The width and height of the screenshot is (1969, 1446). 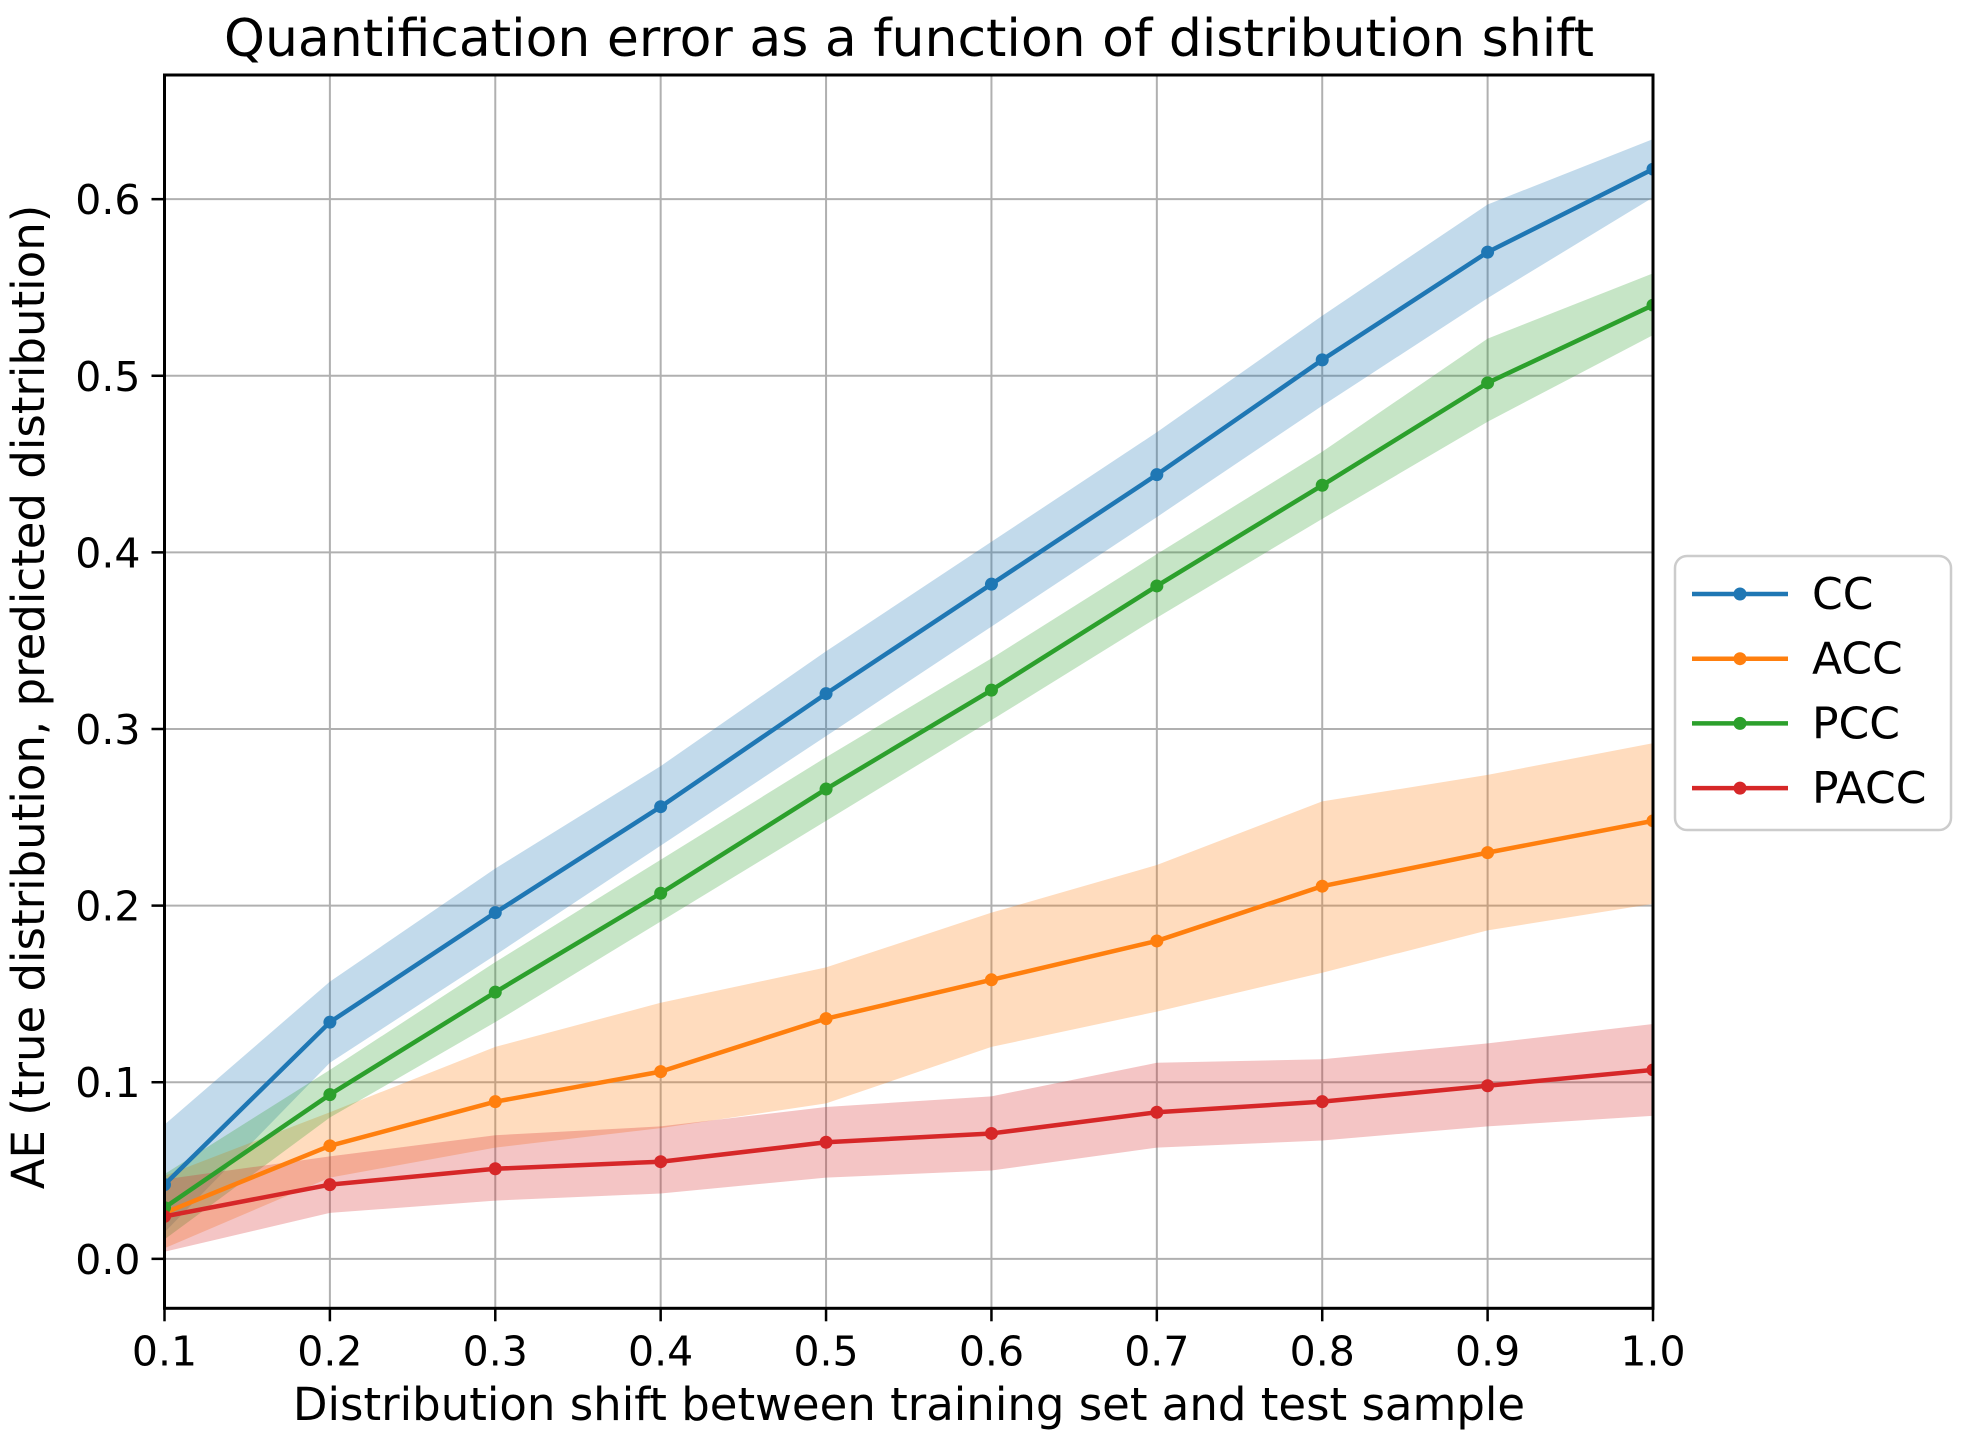 I want to click on cc-legend-marker, so click(x=1740, y=594).